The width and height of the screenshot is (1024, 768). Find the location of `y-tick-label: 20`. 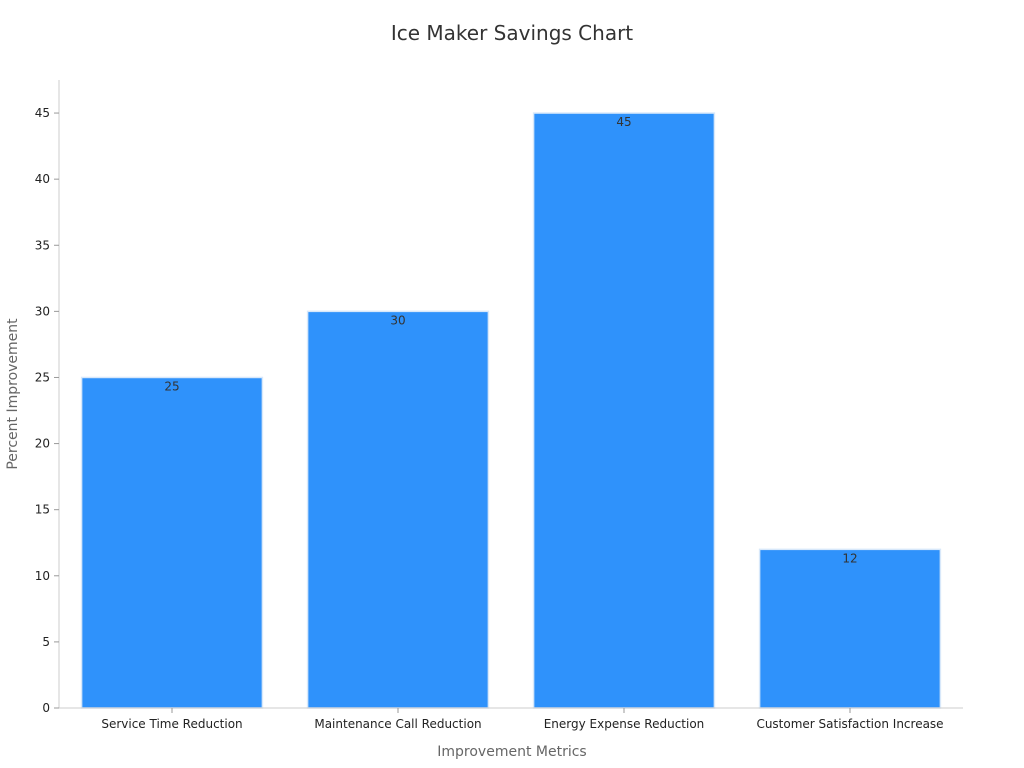

y-tick-label: 20 is located at coordinates (42, 444).